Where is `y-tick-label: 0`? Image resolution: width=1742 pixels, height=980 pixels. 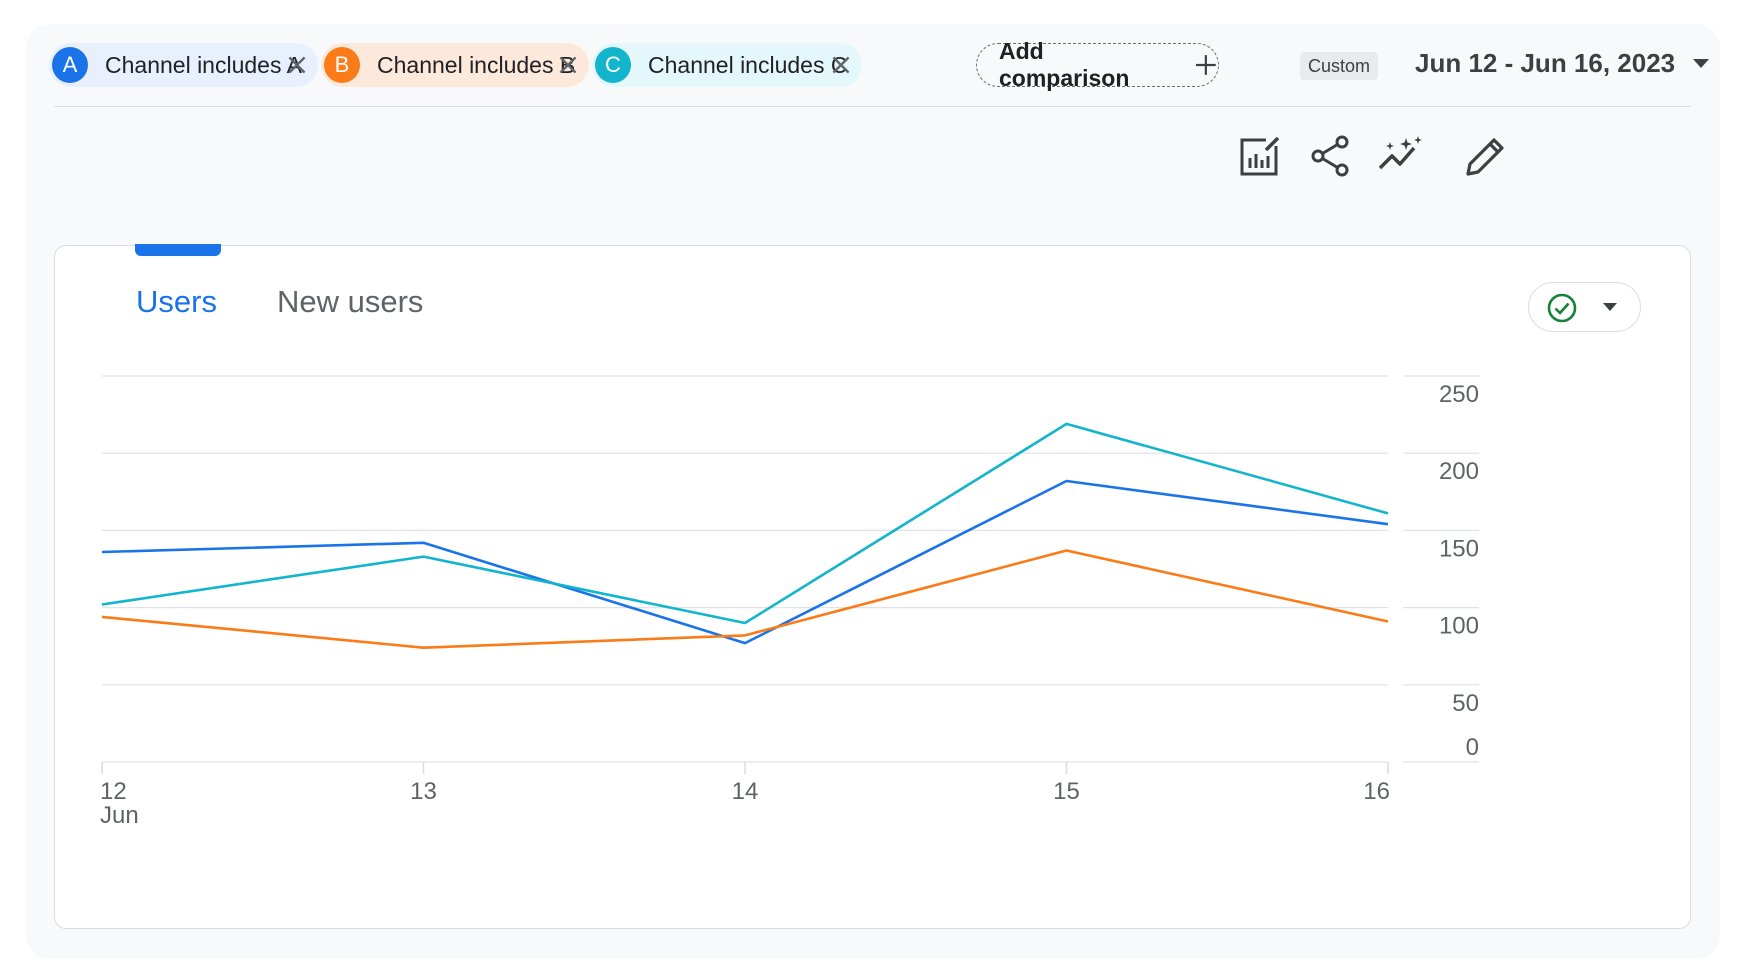
y-tick-label: 0 is located at coordinates (1472, 747).